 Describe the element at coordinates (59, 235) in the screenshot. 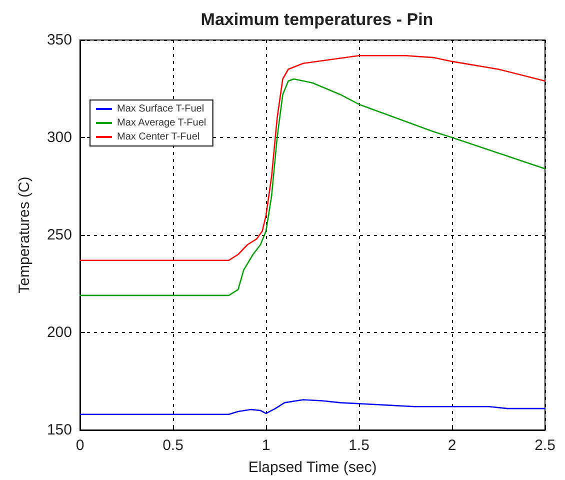

I see `y-tick-label: 250` at that location.